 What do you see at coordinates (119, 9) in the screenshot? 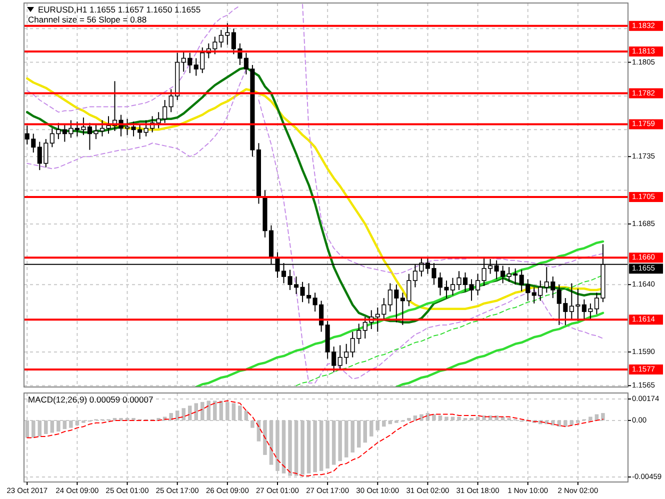
I see `chart-title: EURUSD,H1 1.1655 1.1657 1.1650 1.1655` at bounding box center [119, 9].